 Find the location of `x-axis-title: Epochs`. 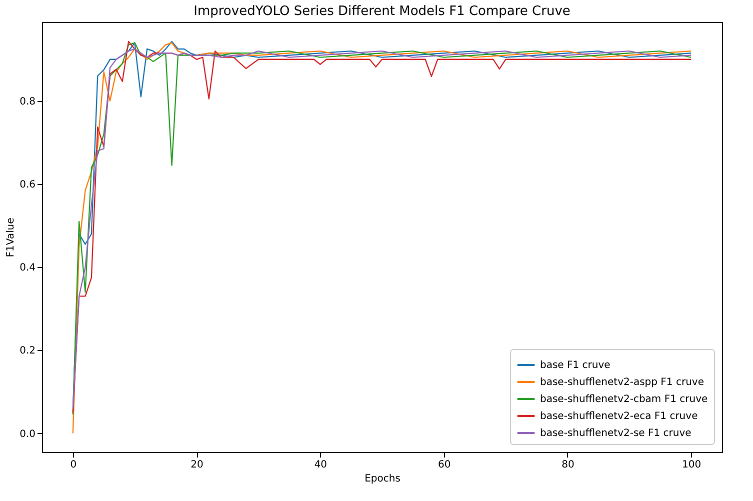

x-axis-title: Epochs is located at coordinates (382, 479).